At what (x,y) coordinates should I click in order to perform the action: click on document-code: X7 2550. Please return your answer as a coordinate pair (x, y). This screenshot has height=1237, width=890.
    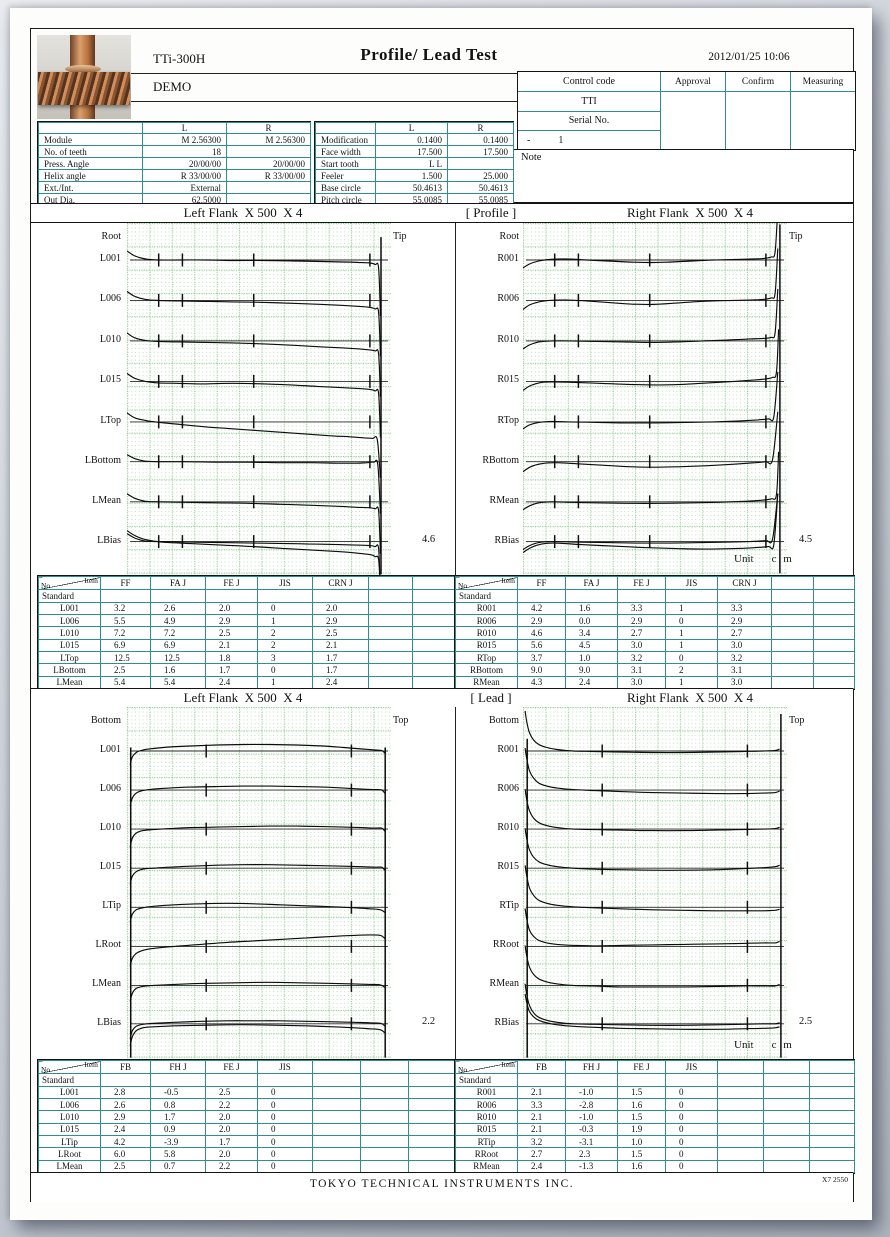
    Looking at the image, I should click on (834, 1179).